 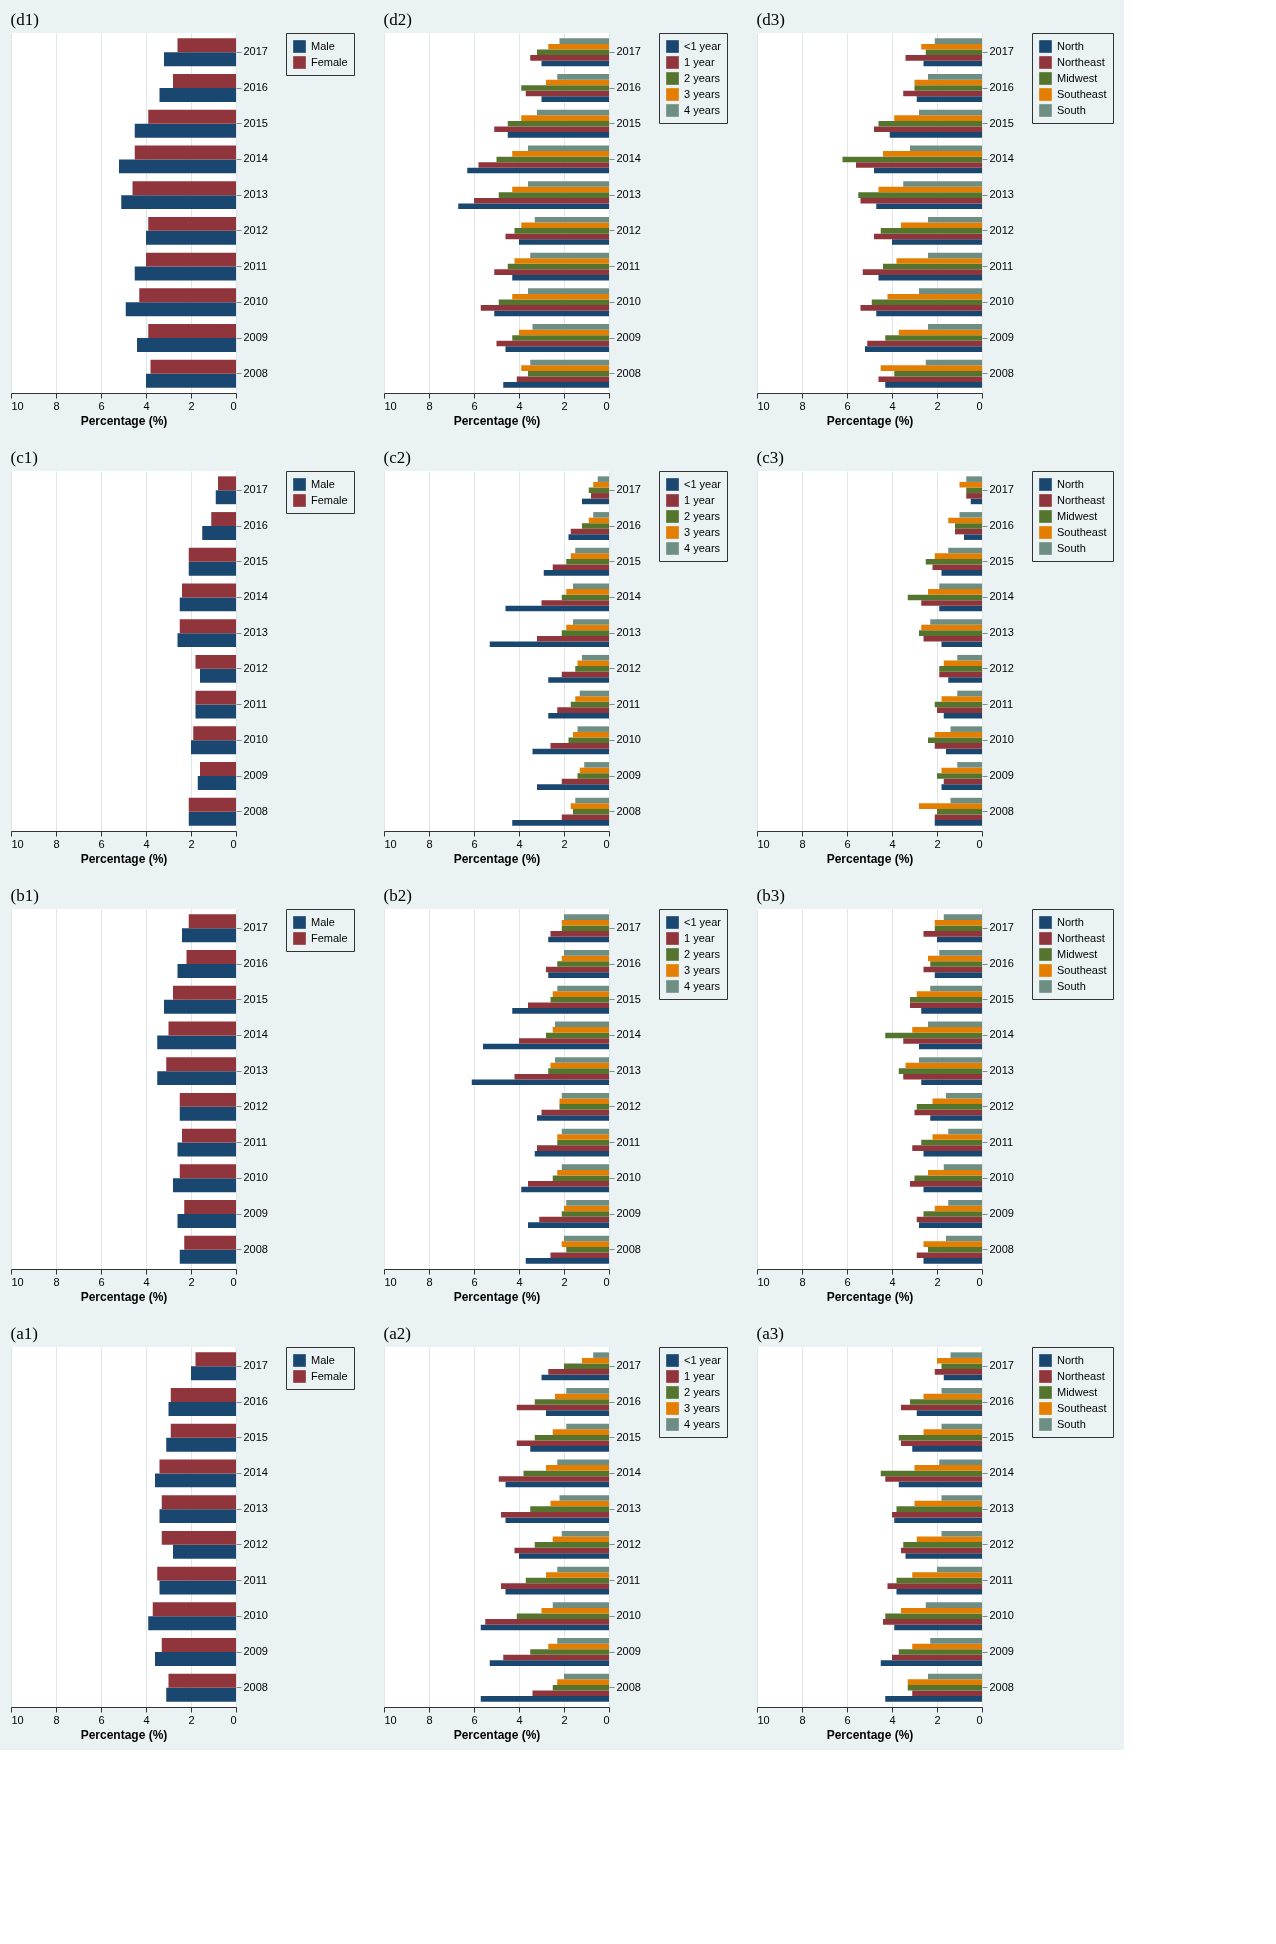 I want to click on legend-label: Midwest, so click(x=1077, y=515).